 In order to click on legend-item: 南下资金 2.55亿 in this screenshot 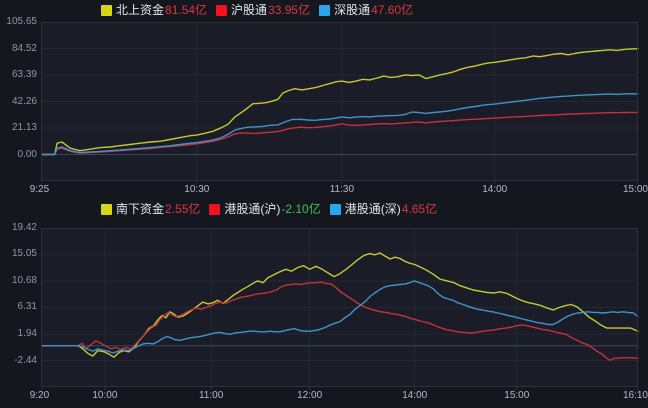, I will do `click(150, 209)`.